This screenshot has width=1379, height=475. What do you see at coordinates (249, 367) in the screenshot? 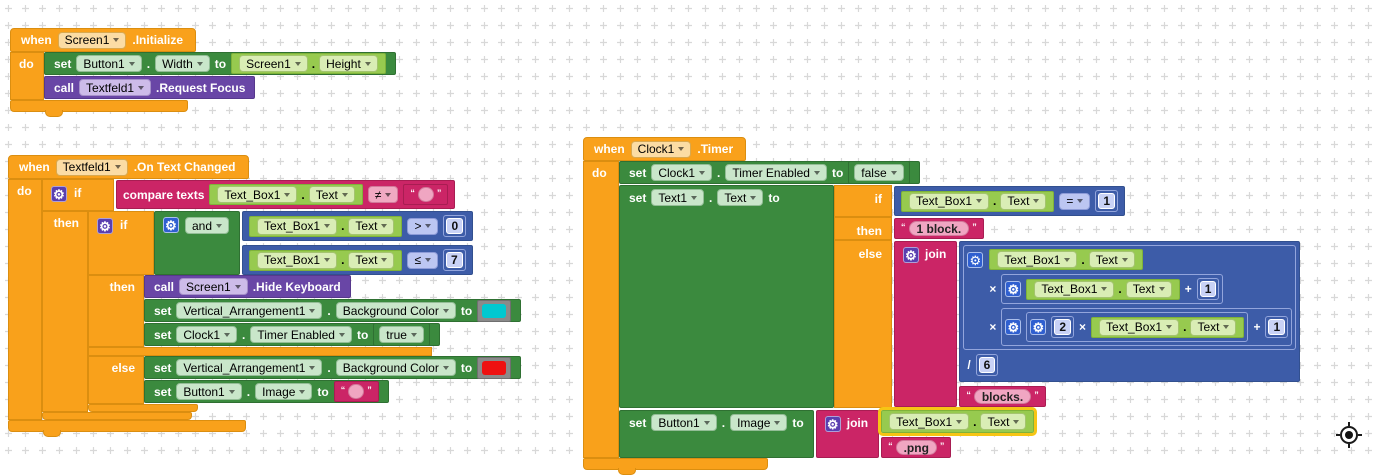
I see `vertical-arrangement1-dropdown: Vertical_Arrangement1` at bounding box center [249, 367].